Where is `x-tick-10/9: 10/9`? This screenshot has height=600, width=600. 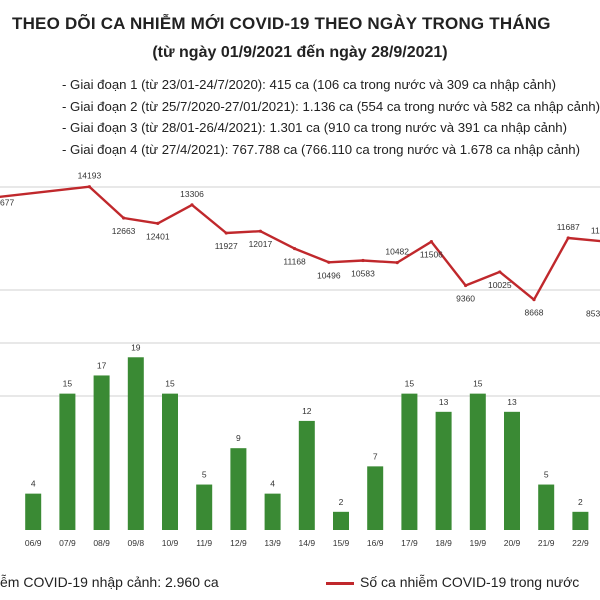 x-tick-10/9: 10/9 is located at coordinates (170, 543).